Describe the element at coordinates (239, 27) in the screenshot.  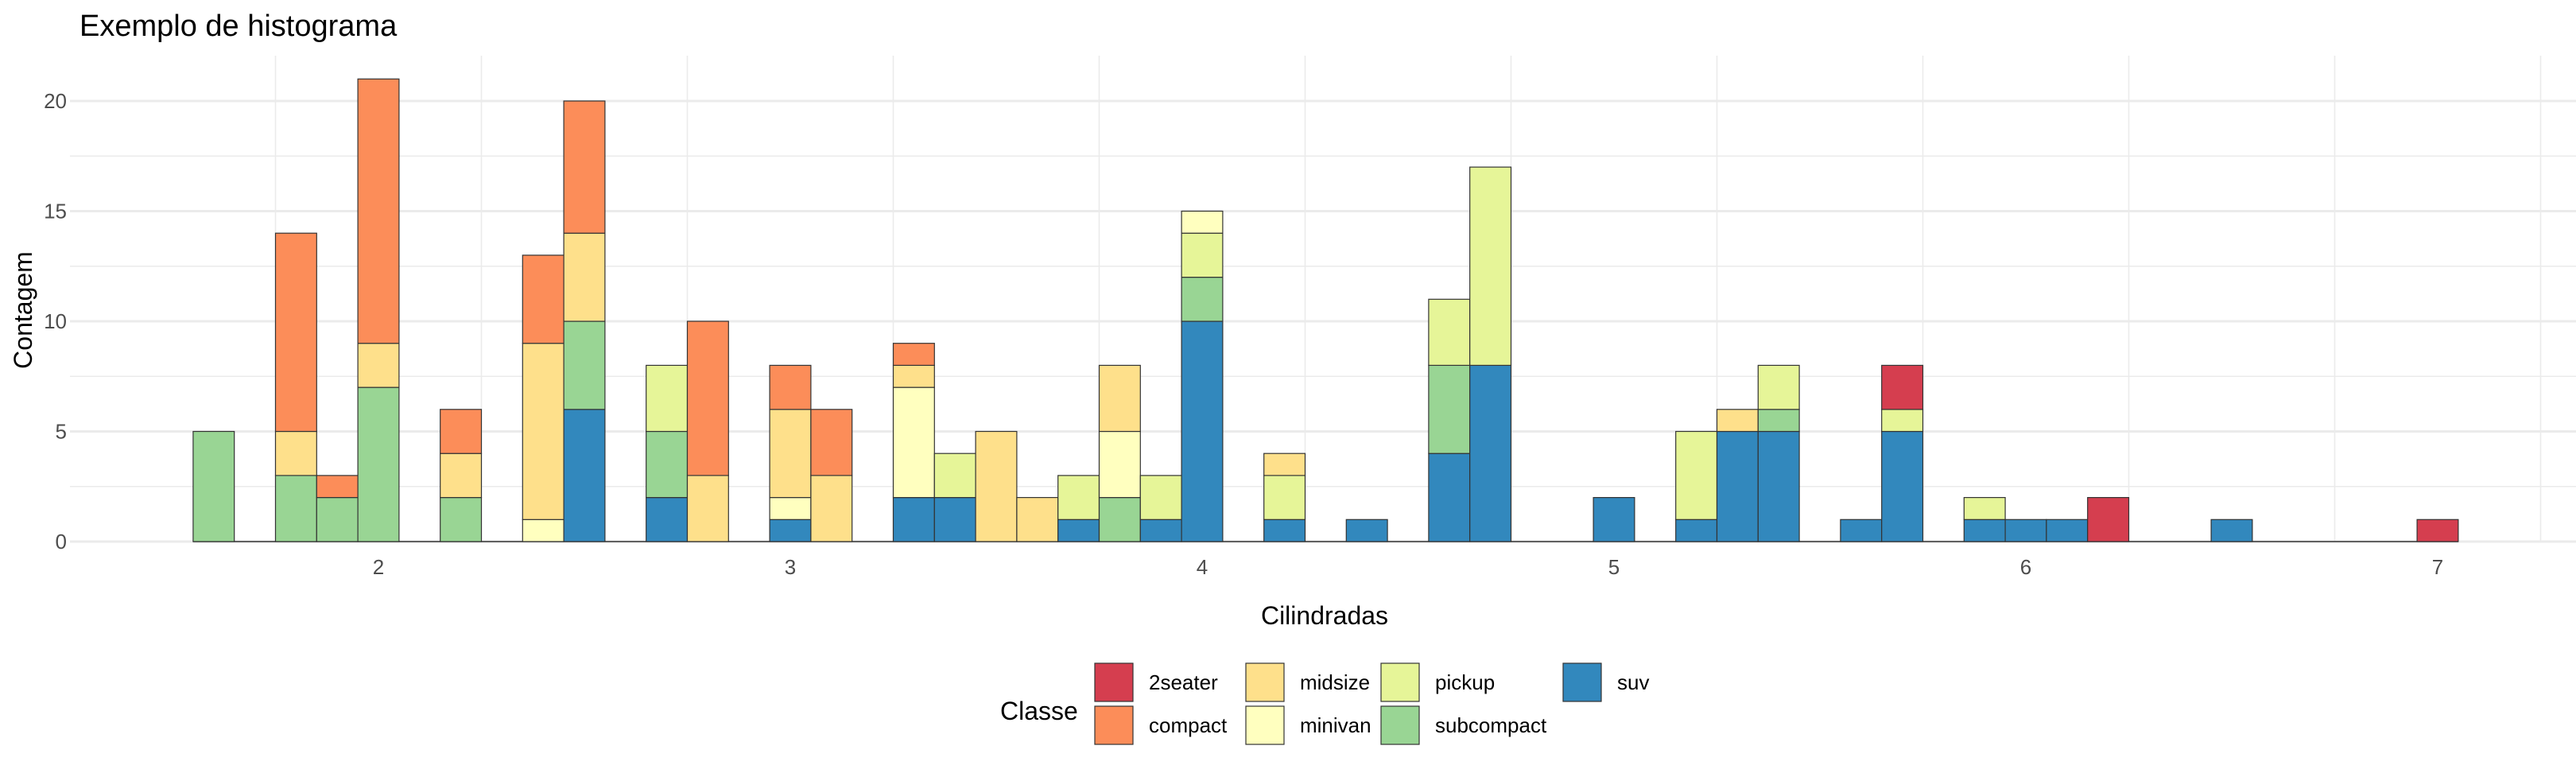
I see `chart-title: Exemplo de histograma` at that location.